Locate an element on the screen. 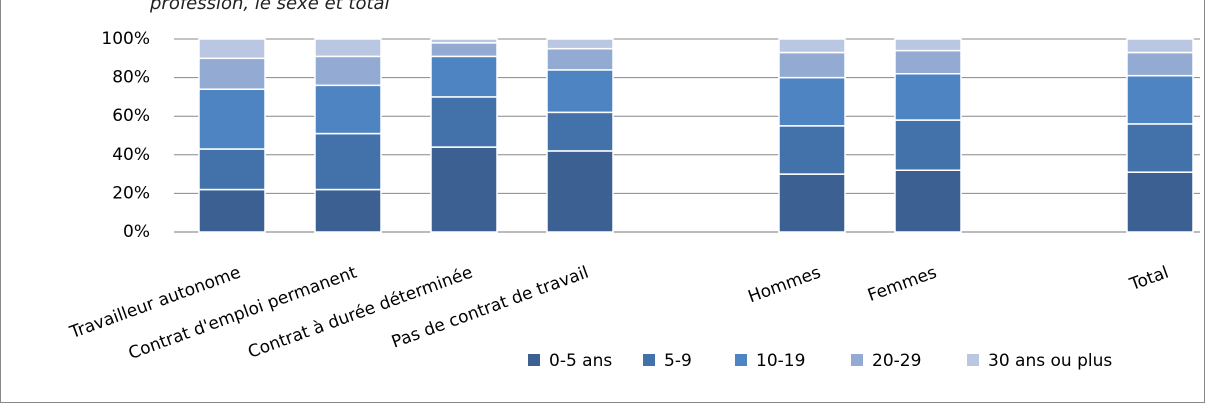  x-tick-label: Hommes is located at coordinates (785, 285).